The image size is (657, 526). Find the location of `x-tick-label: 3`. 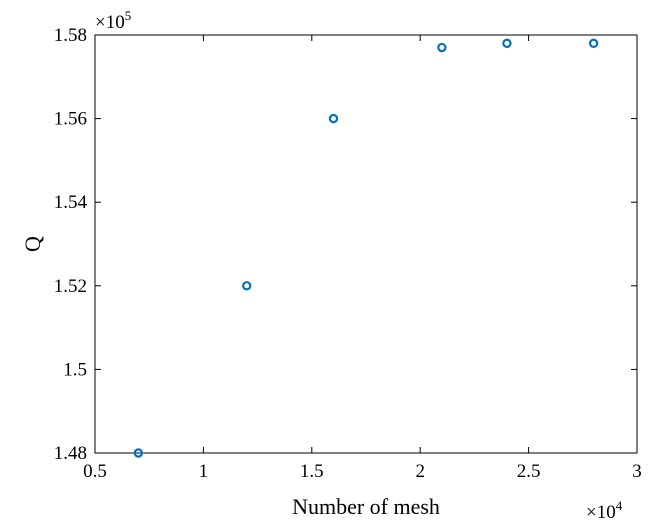

x-tick-label: 3 is located at coordinates (637, 471).